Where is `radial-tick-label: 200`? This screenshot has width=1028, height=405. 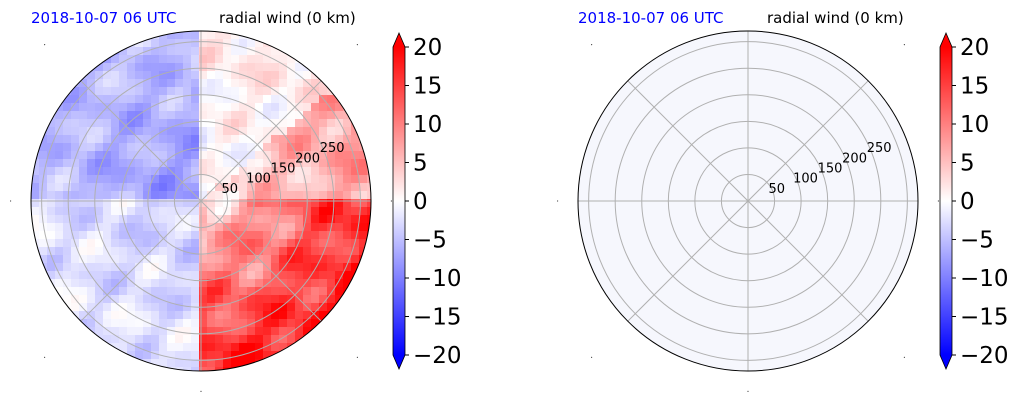
radial-tick-label: 200 is located at coordinates (307, 158).